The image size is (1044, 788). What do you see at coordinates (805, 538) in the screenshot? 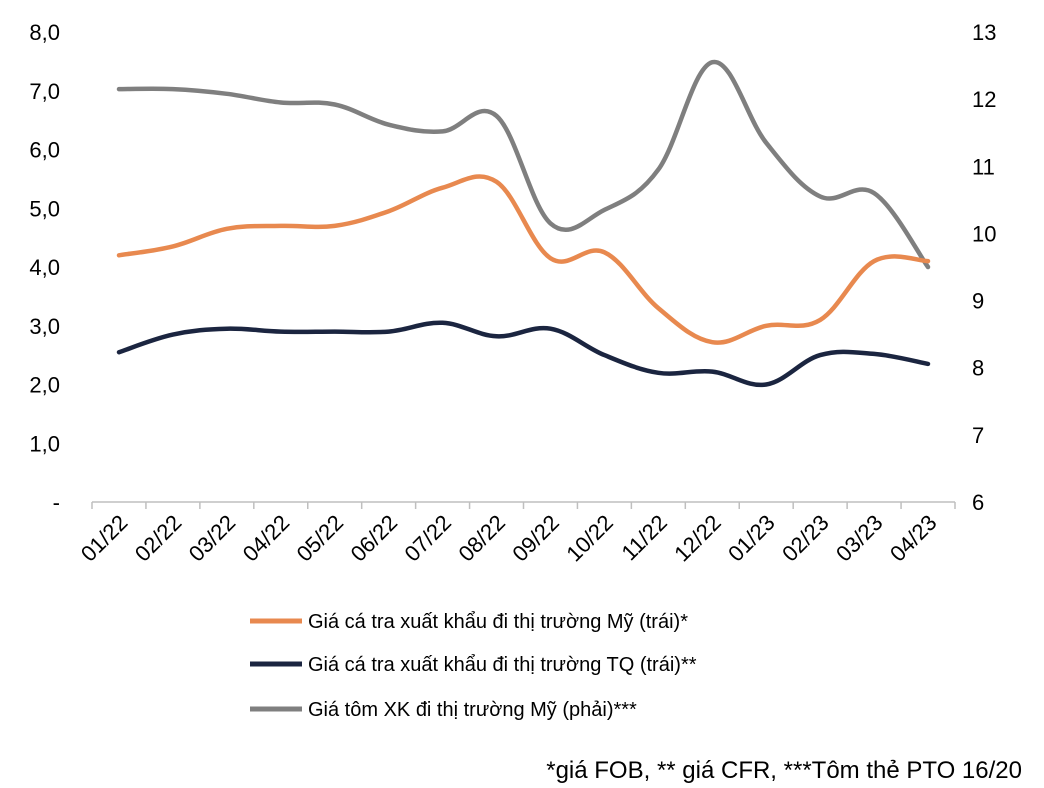
I see `x-tick-label: 02/23` at bounding box center [805, 538].